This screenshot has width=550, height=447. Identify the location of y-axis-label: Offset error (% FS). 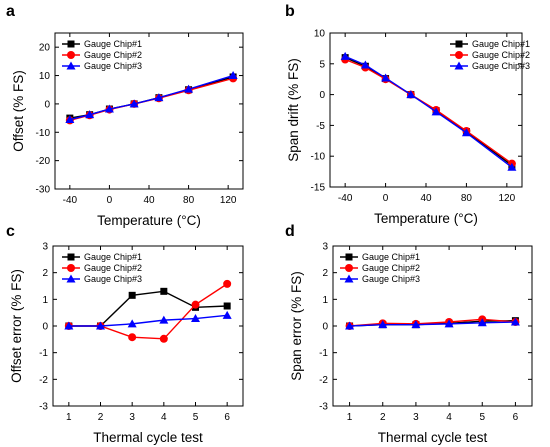
(16, 326).